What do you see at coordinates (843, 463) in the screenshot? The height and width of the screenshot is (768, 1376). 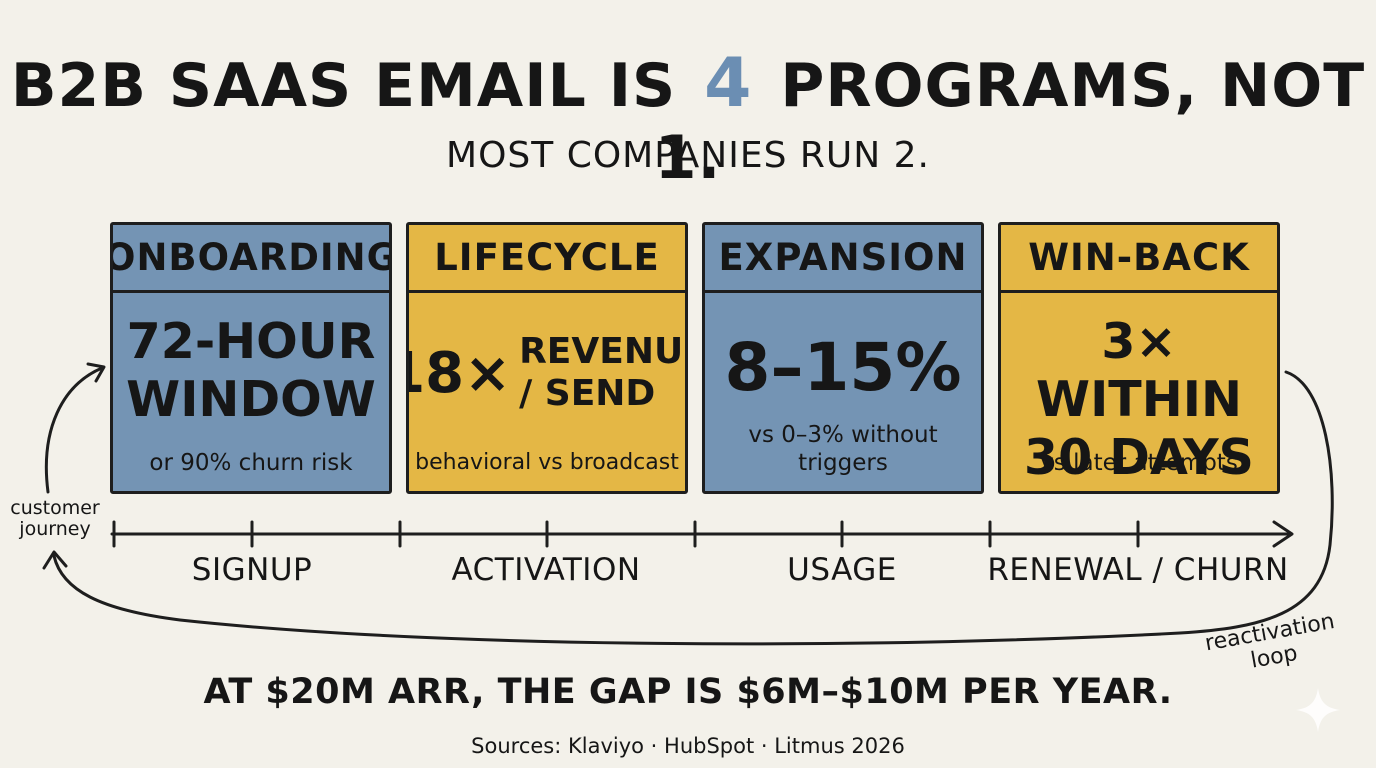 I see `note-line-2: triggers` at bounding box center [843, 463].